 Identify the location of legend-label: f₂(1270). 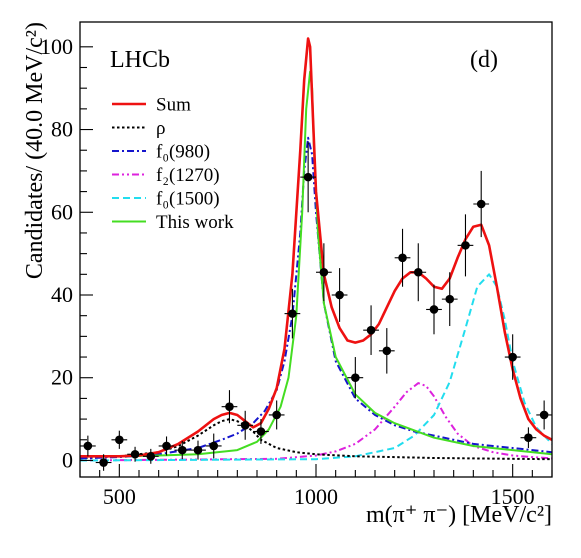
(188, 175).